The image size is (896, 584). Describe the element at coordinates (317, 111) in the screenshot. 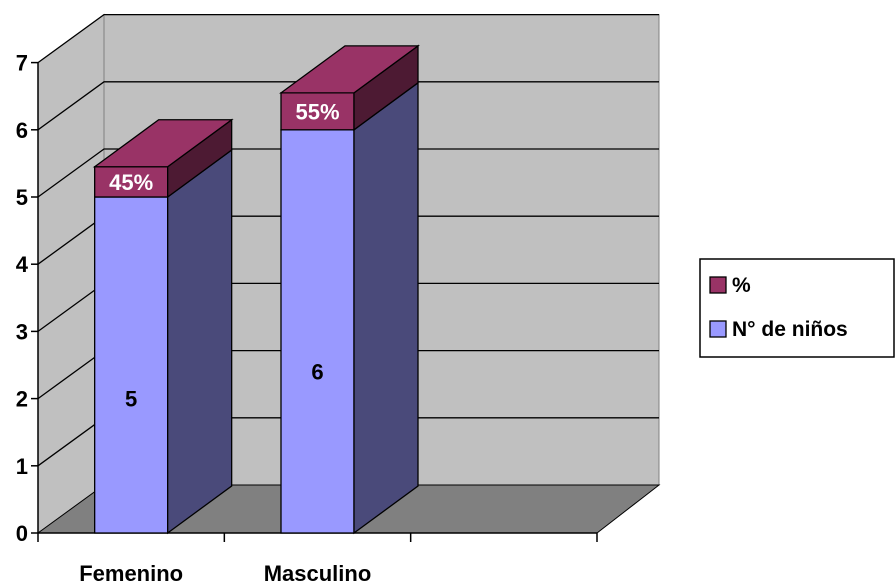

I see `data-label: 55%` at that location.